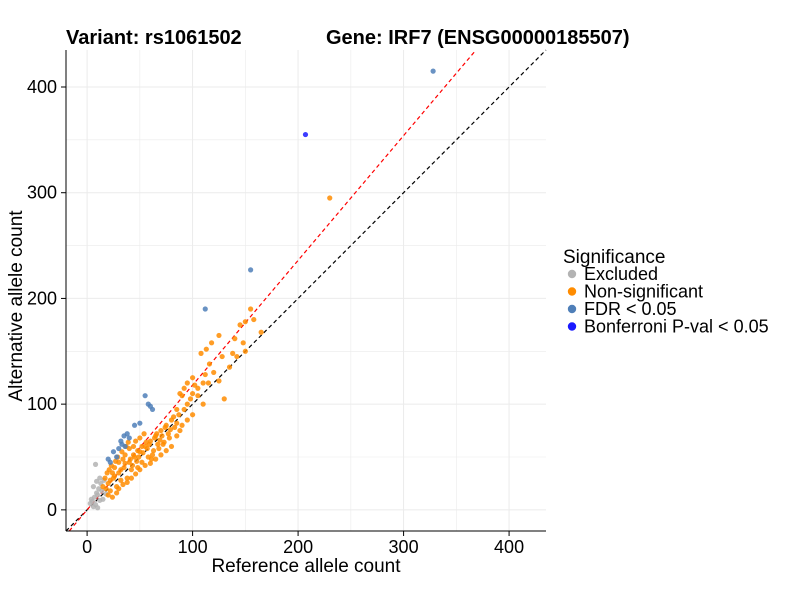  I want to click on chart-title-gene: Gene: IRF7 (ENSG00000185507), so click(478, 38).